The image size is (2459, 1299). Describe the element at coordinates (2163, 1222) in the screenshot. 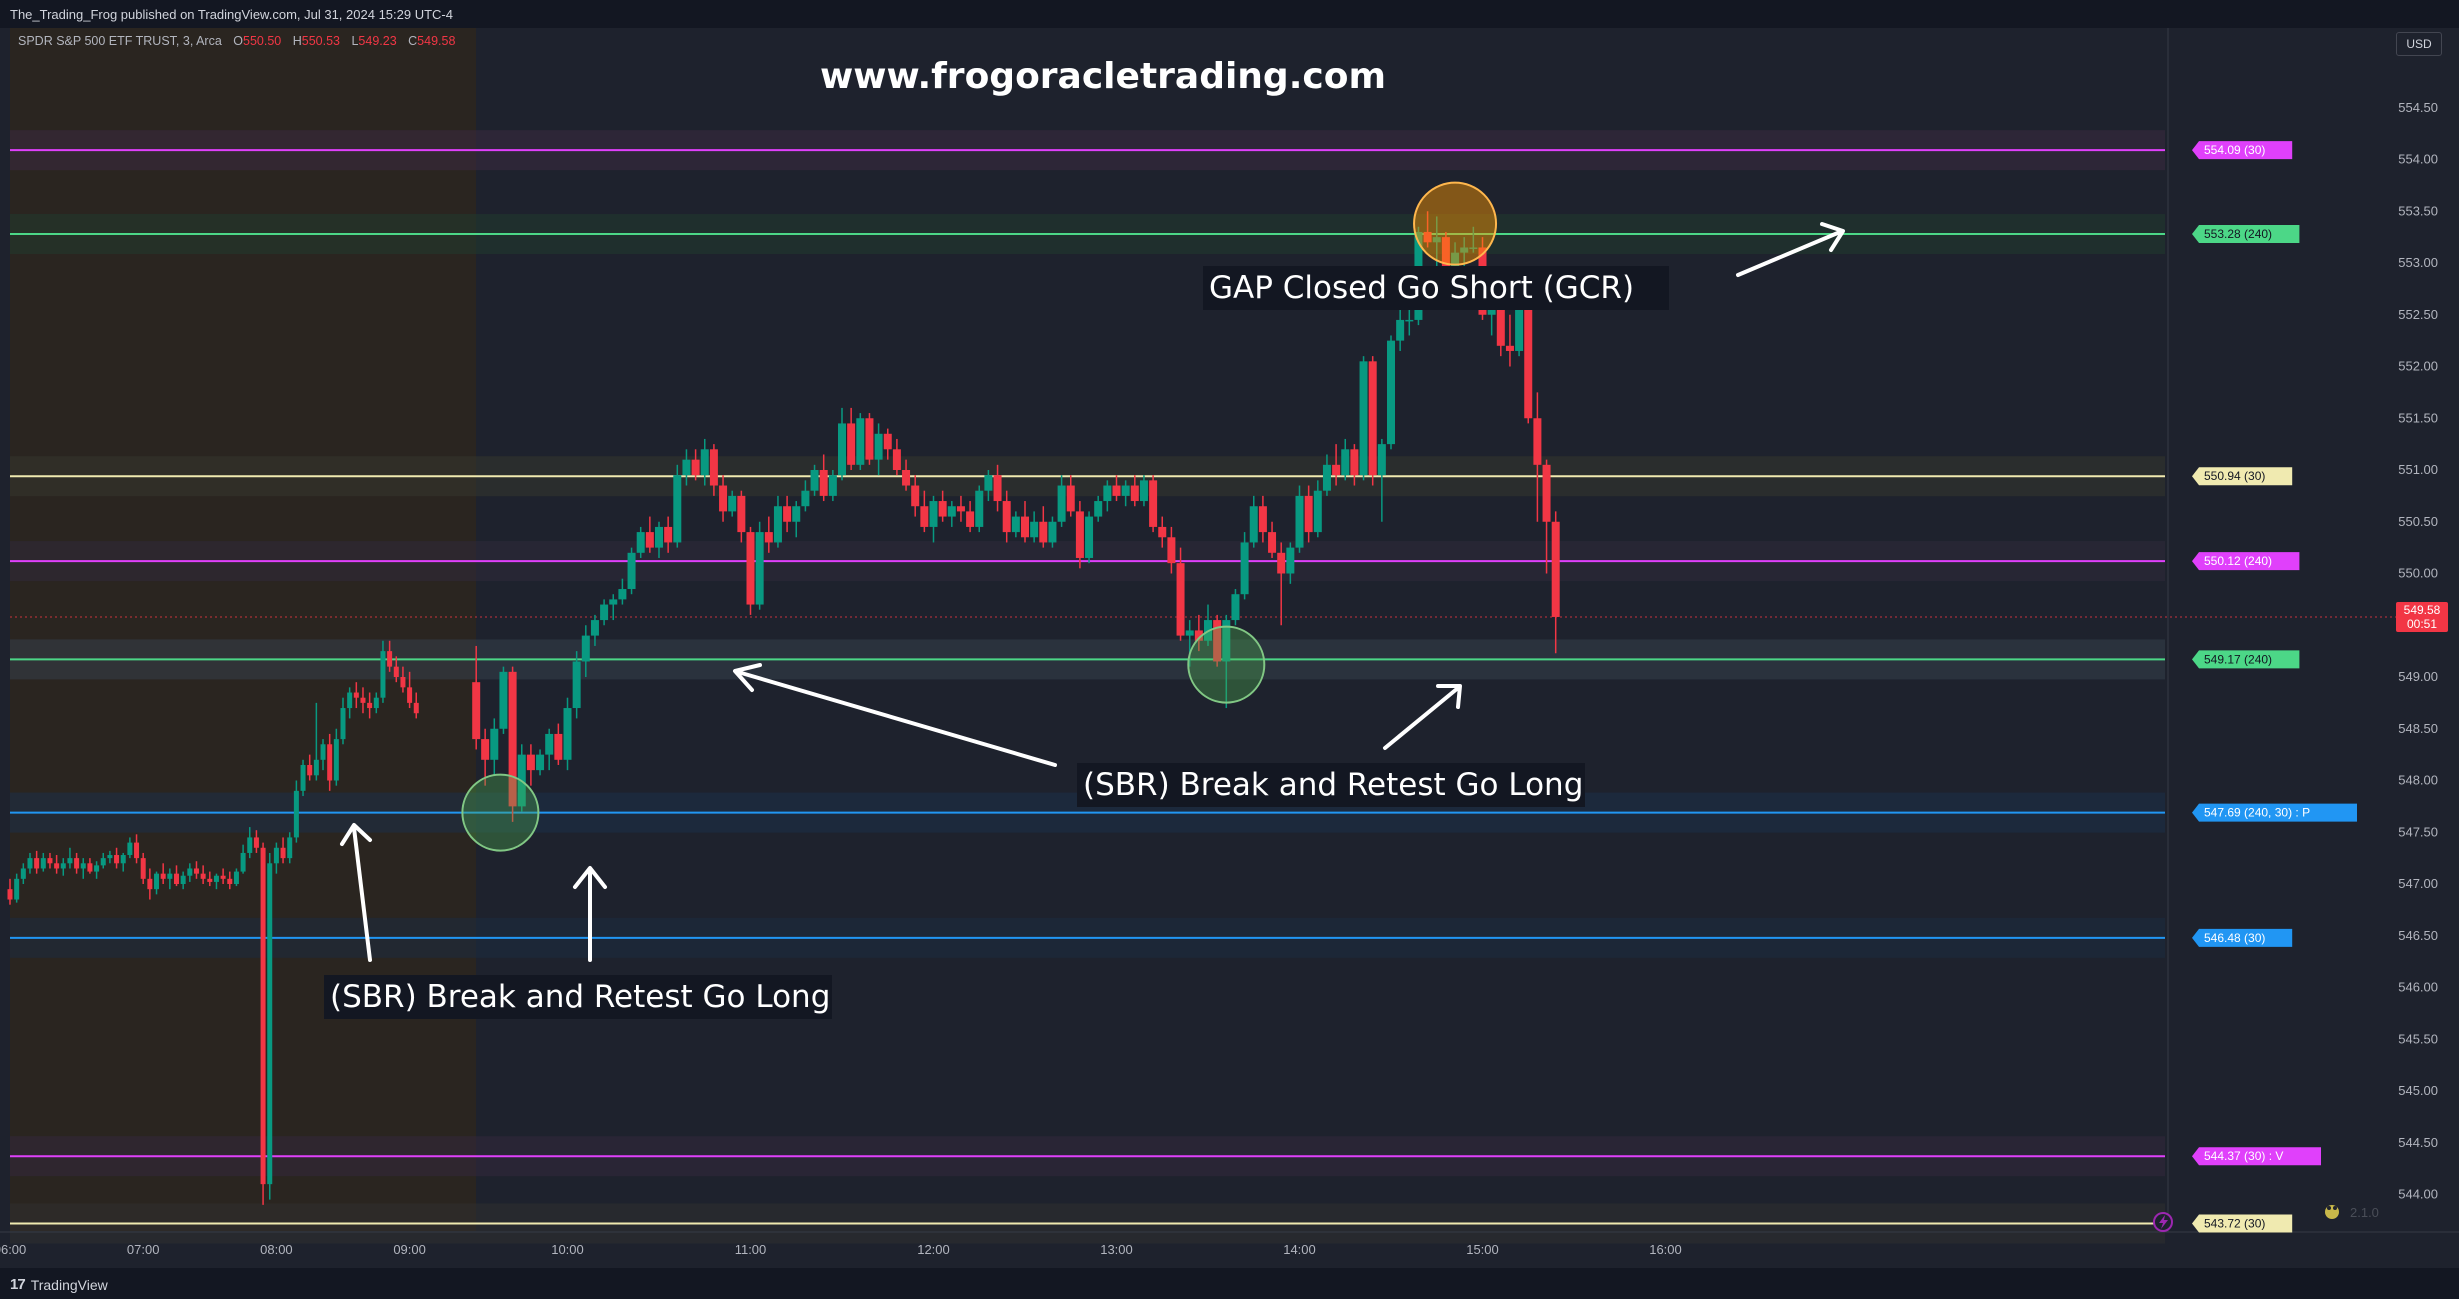

I see `lightning-icon` at that location.